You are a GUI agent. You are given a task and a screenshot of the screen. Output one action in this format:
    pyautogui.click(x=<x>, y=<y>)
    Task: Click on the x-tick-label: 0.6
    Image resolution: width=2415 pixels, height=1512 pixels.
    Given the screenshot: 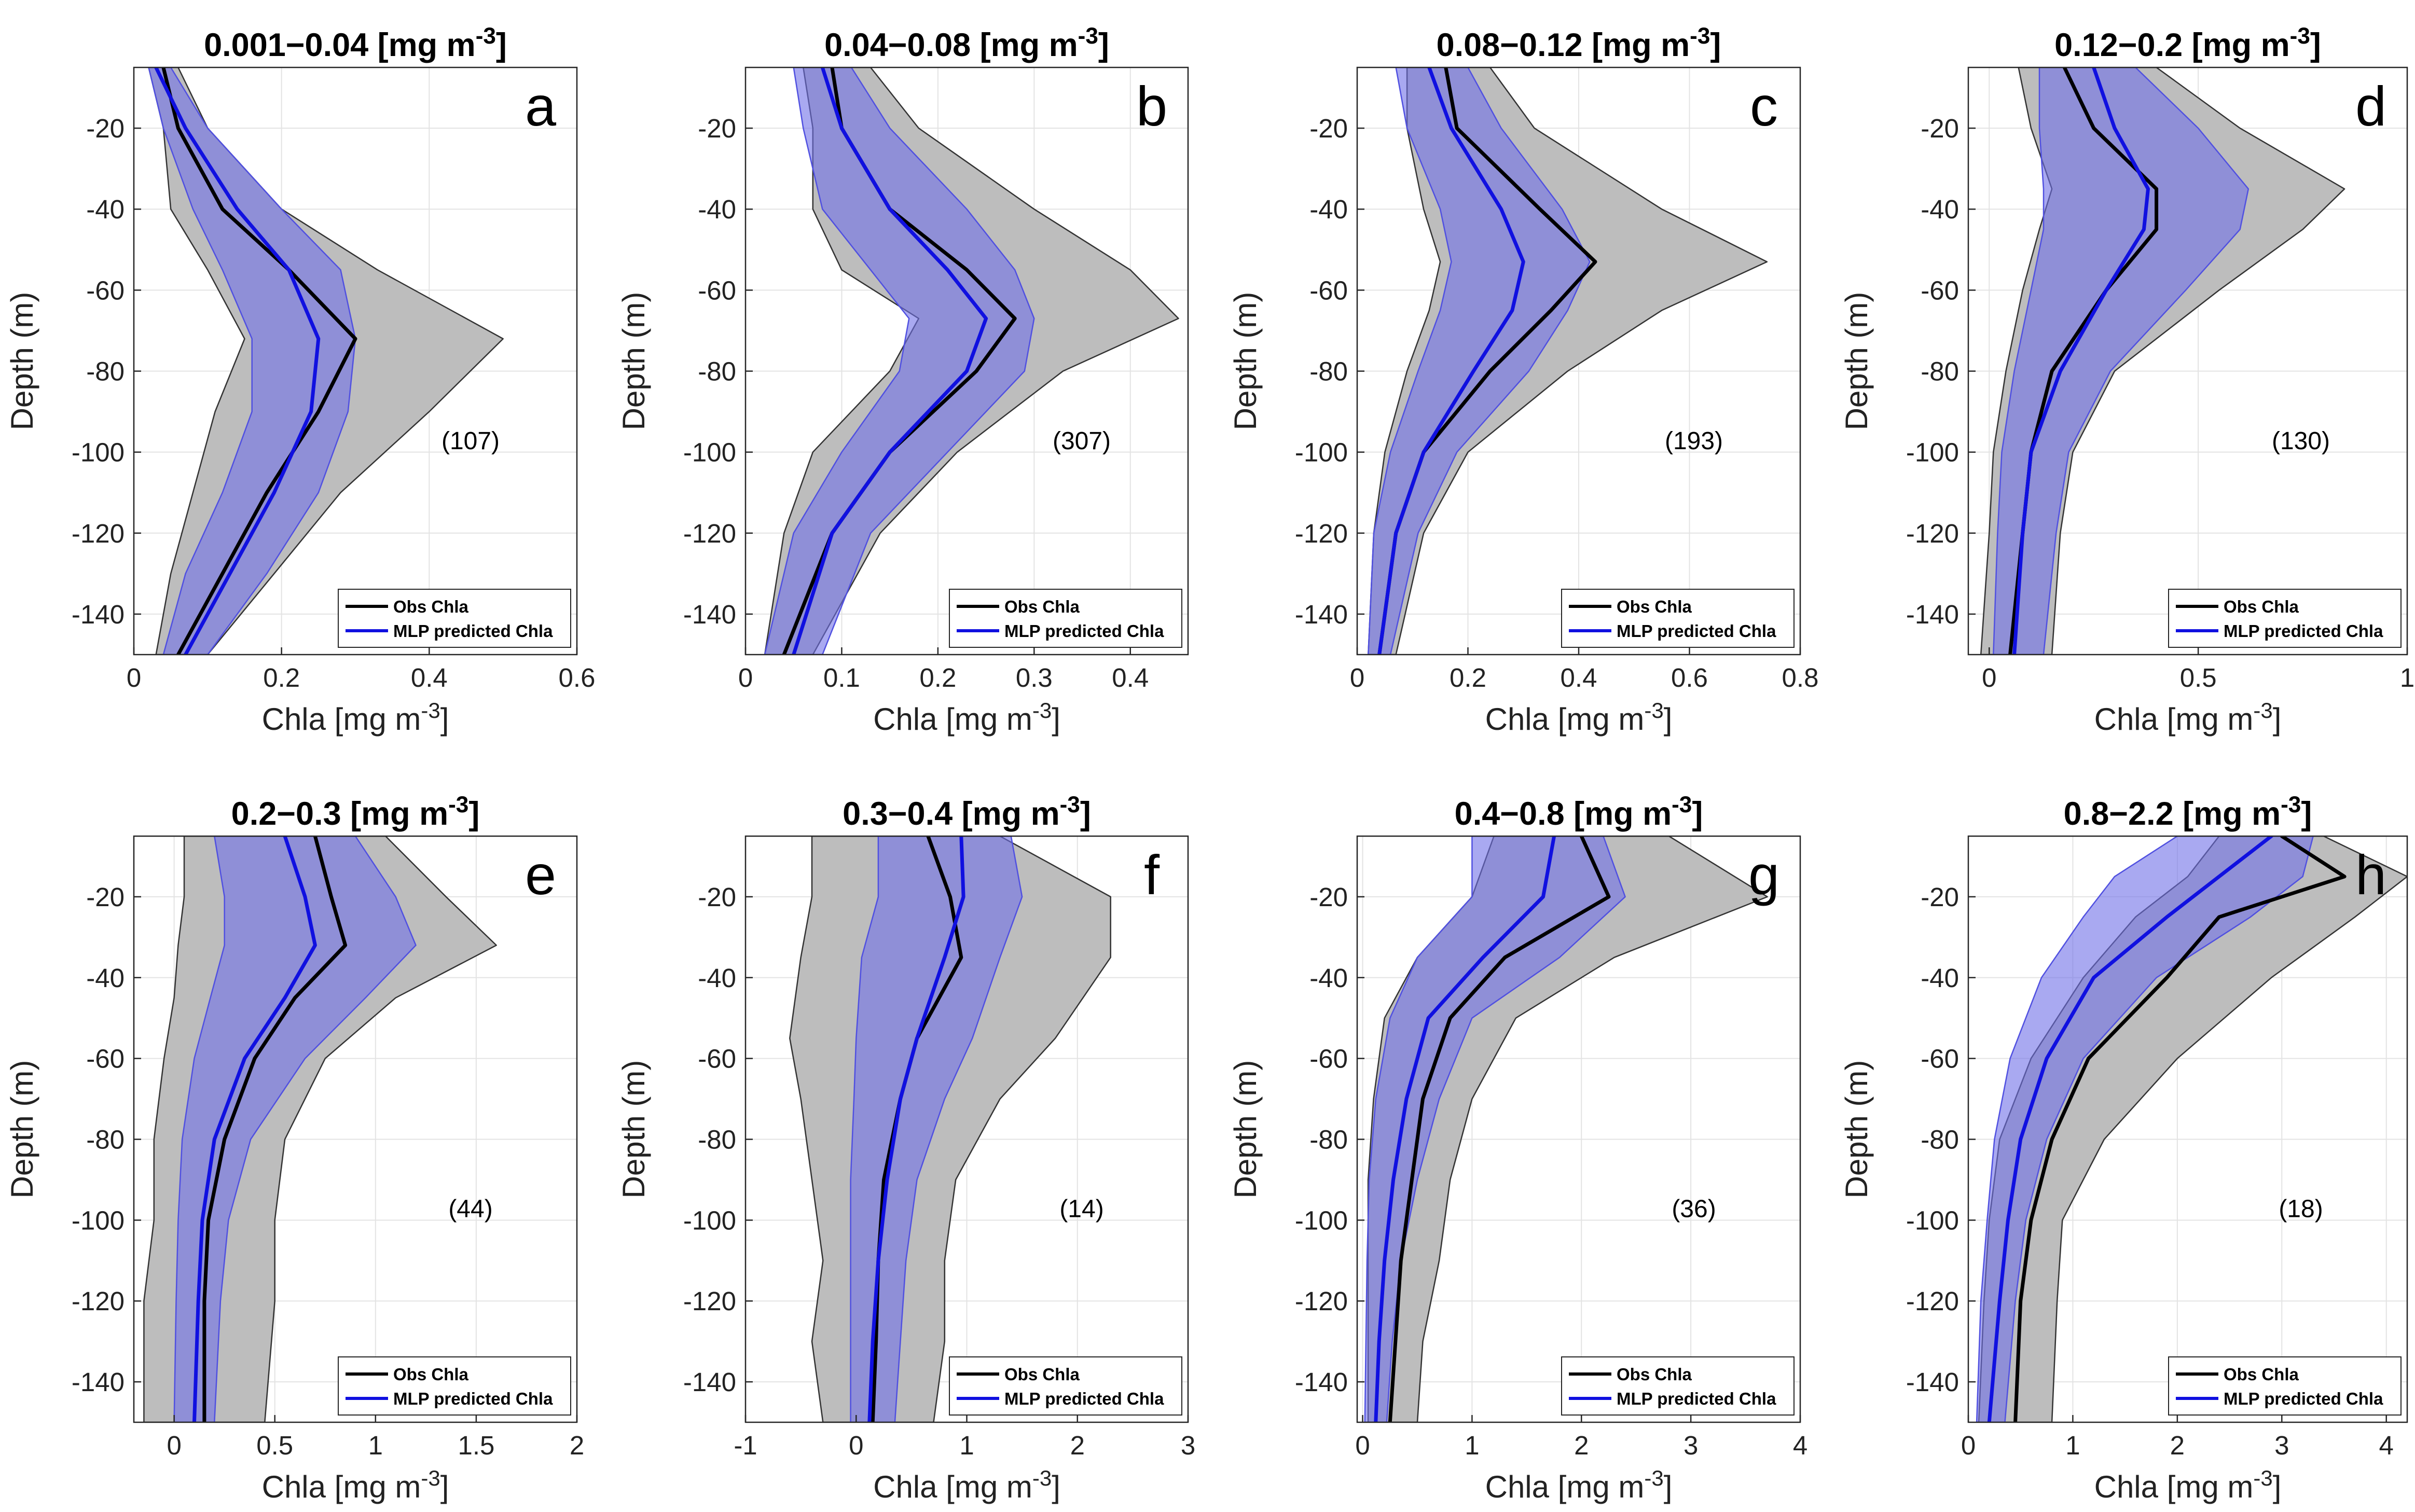 What is the action you would take?
    pyautogui.click(x=577, y=678)
    